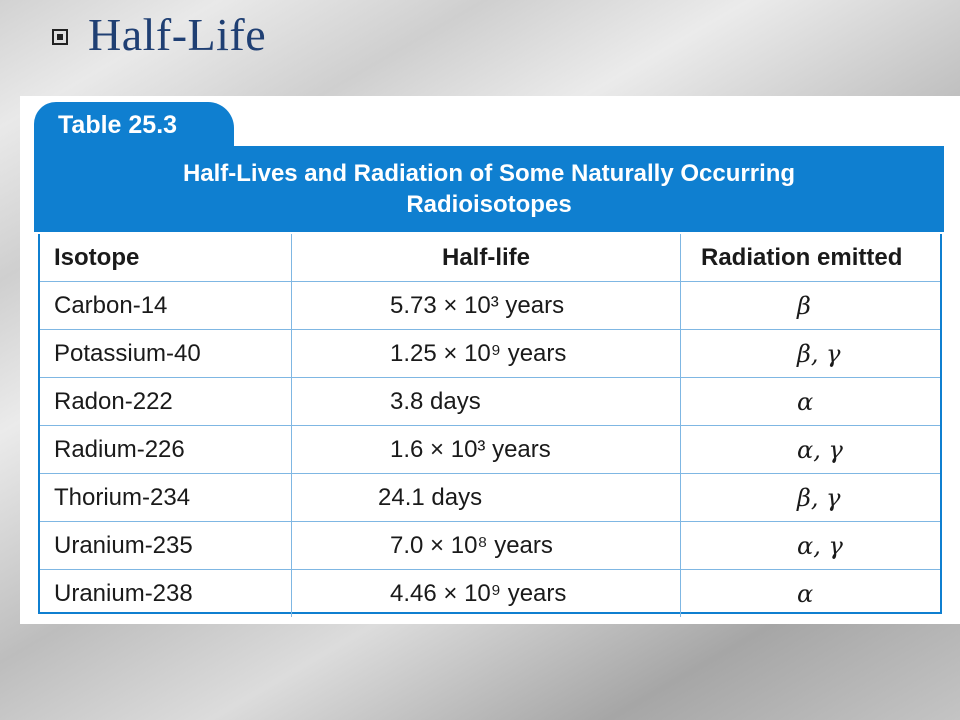  I want to click on header-half-life: Half-life, so click(486, 258).